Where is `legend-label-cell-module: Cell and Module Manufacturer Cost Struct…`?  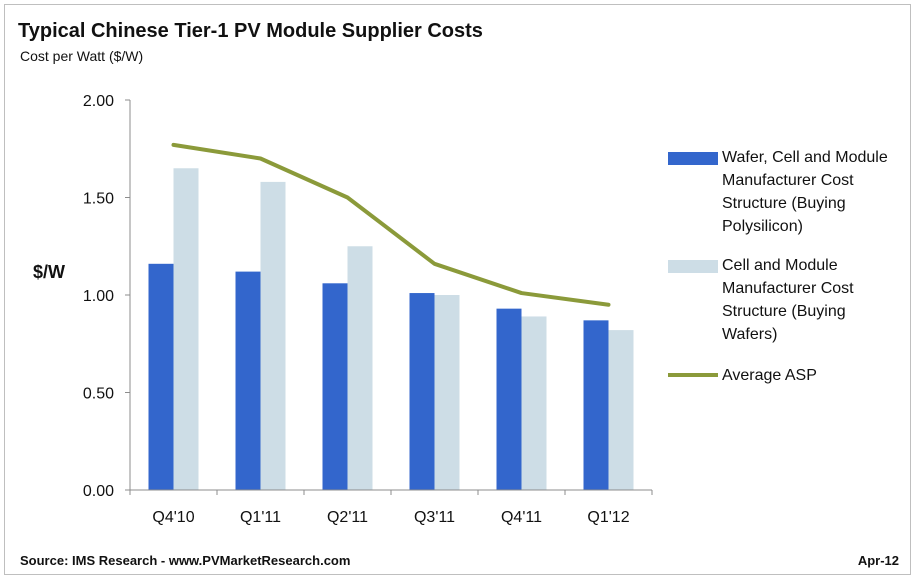
legend-label-cell-module: Cell and Module Manufacturer Cost Struct… is located at coordinates (788, 300).